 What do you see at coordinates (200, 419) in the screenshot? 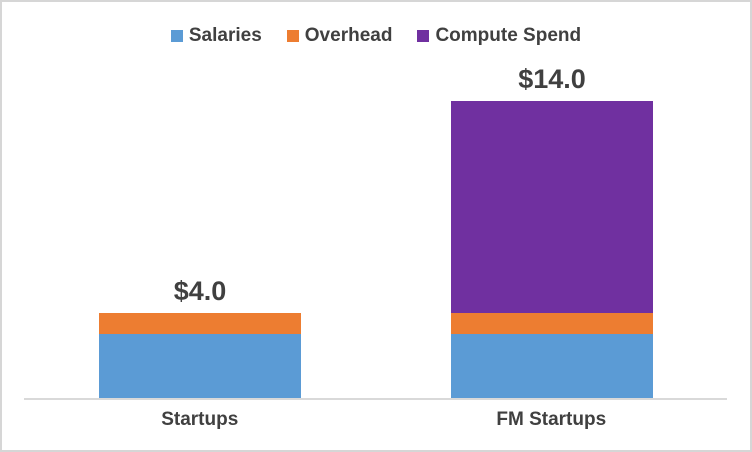
I see `x-axis-label-startups: Startups` at bounding box center [200, 419].